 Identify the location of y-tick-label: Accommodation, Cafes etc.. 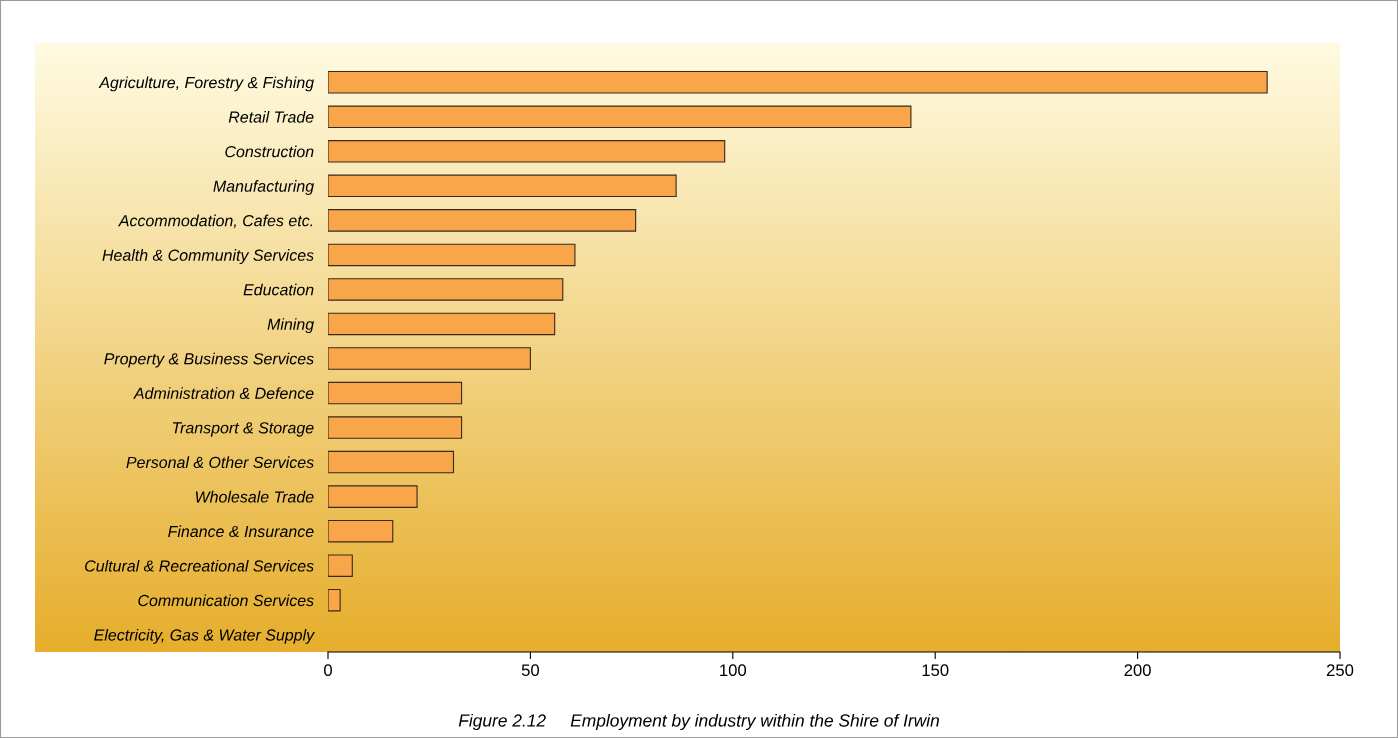
(215, 221).